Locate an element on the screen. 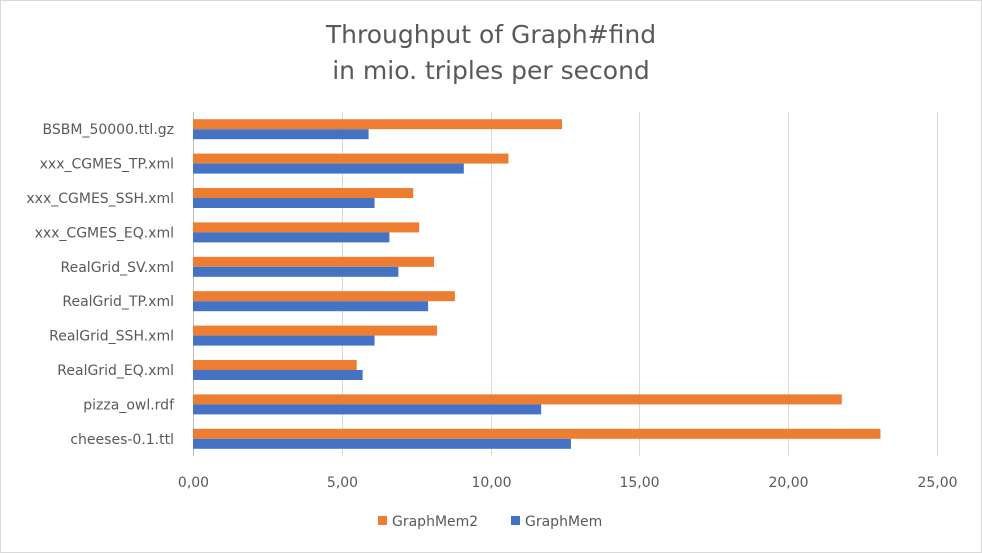 The width and height of the screenshot is (982, 553). category-label: RealGrid_EQ.xml is located at coordinates (115, 371).